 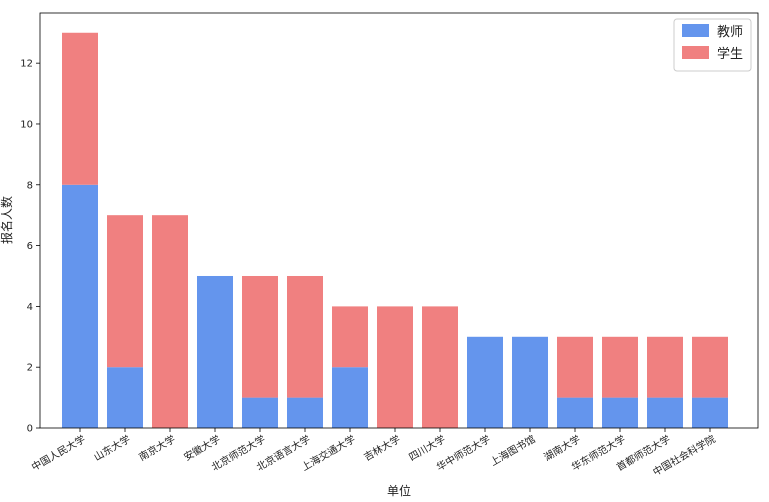 What do you see at coordinates (111, 447) in the screenshot?
I see `x-tick-label: 山东大学` at bounding box center [111, 447].